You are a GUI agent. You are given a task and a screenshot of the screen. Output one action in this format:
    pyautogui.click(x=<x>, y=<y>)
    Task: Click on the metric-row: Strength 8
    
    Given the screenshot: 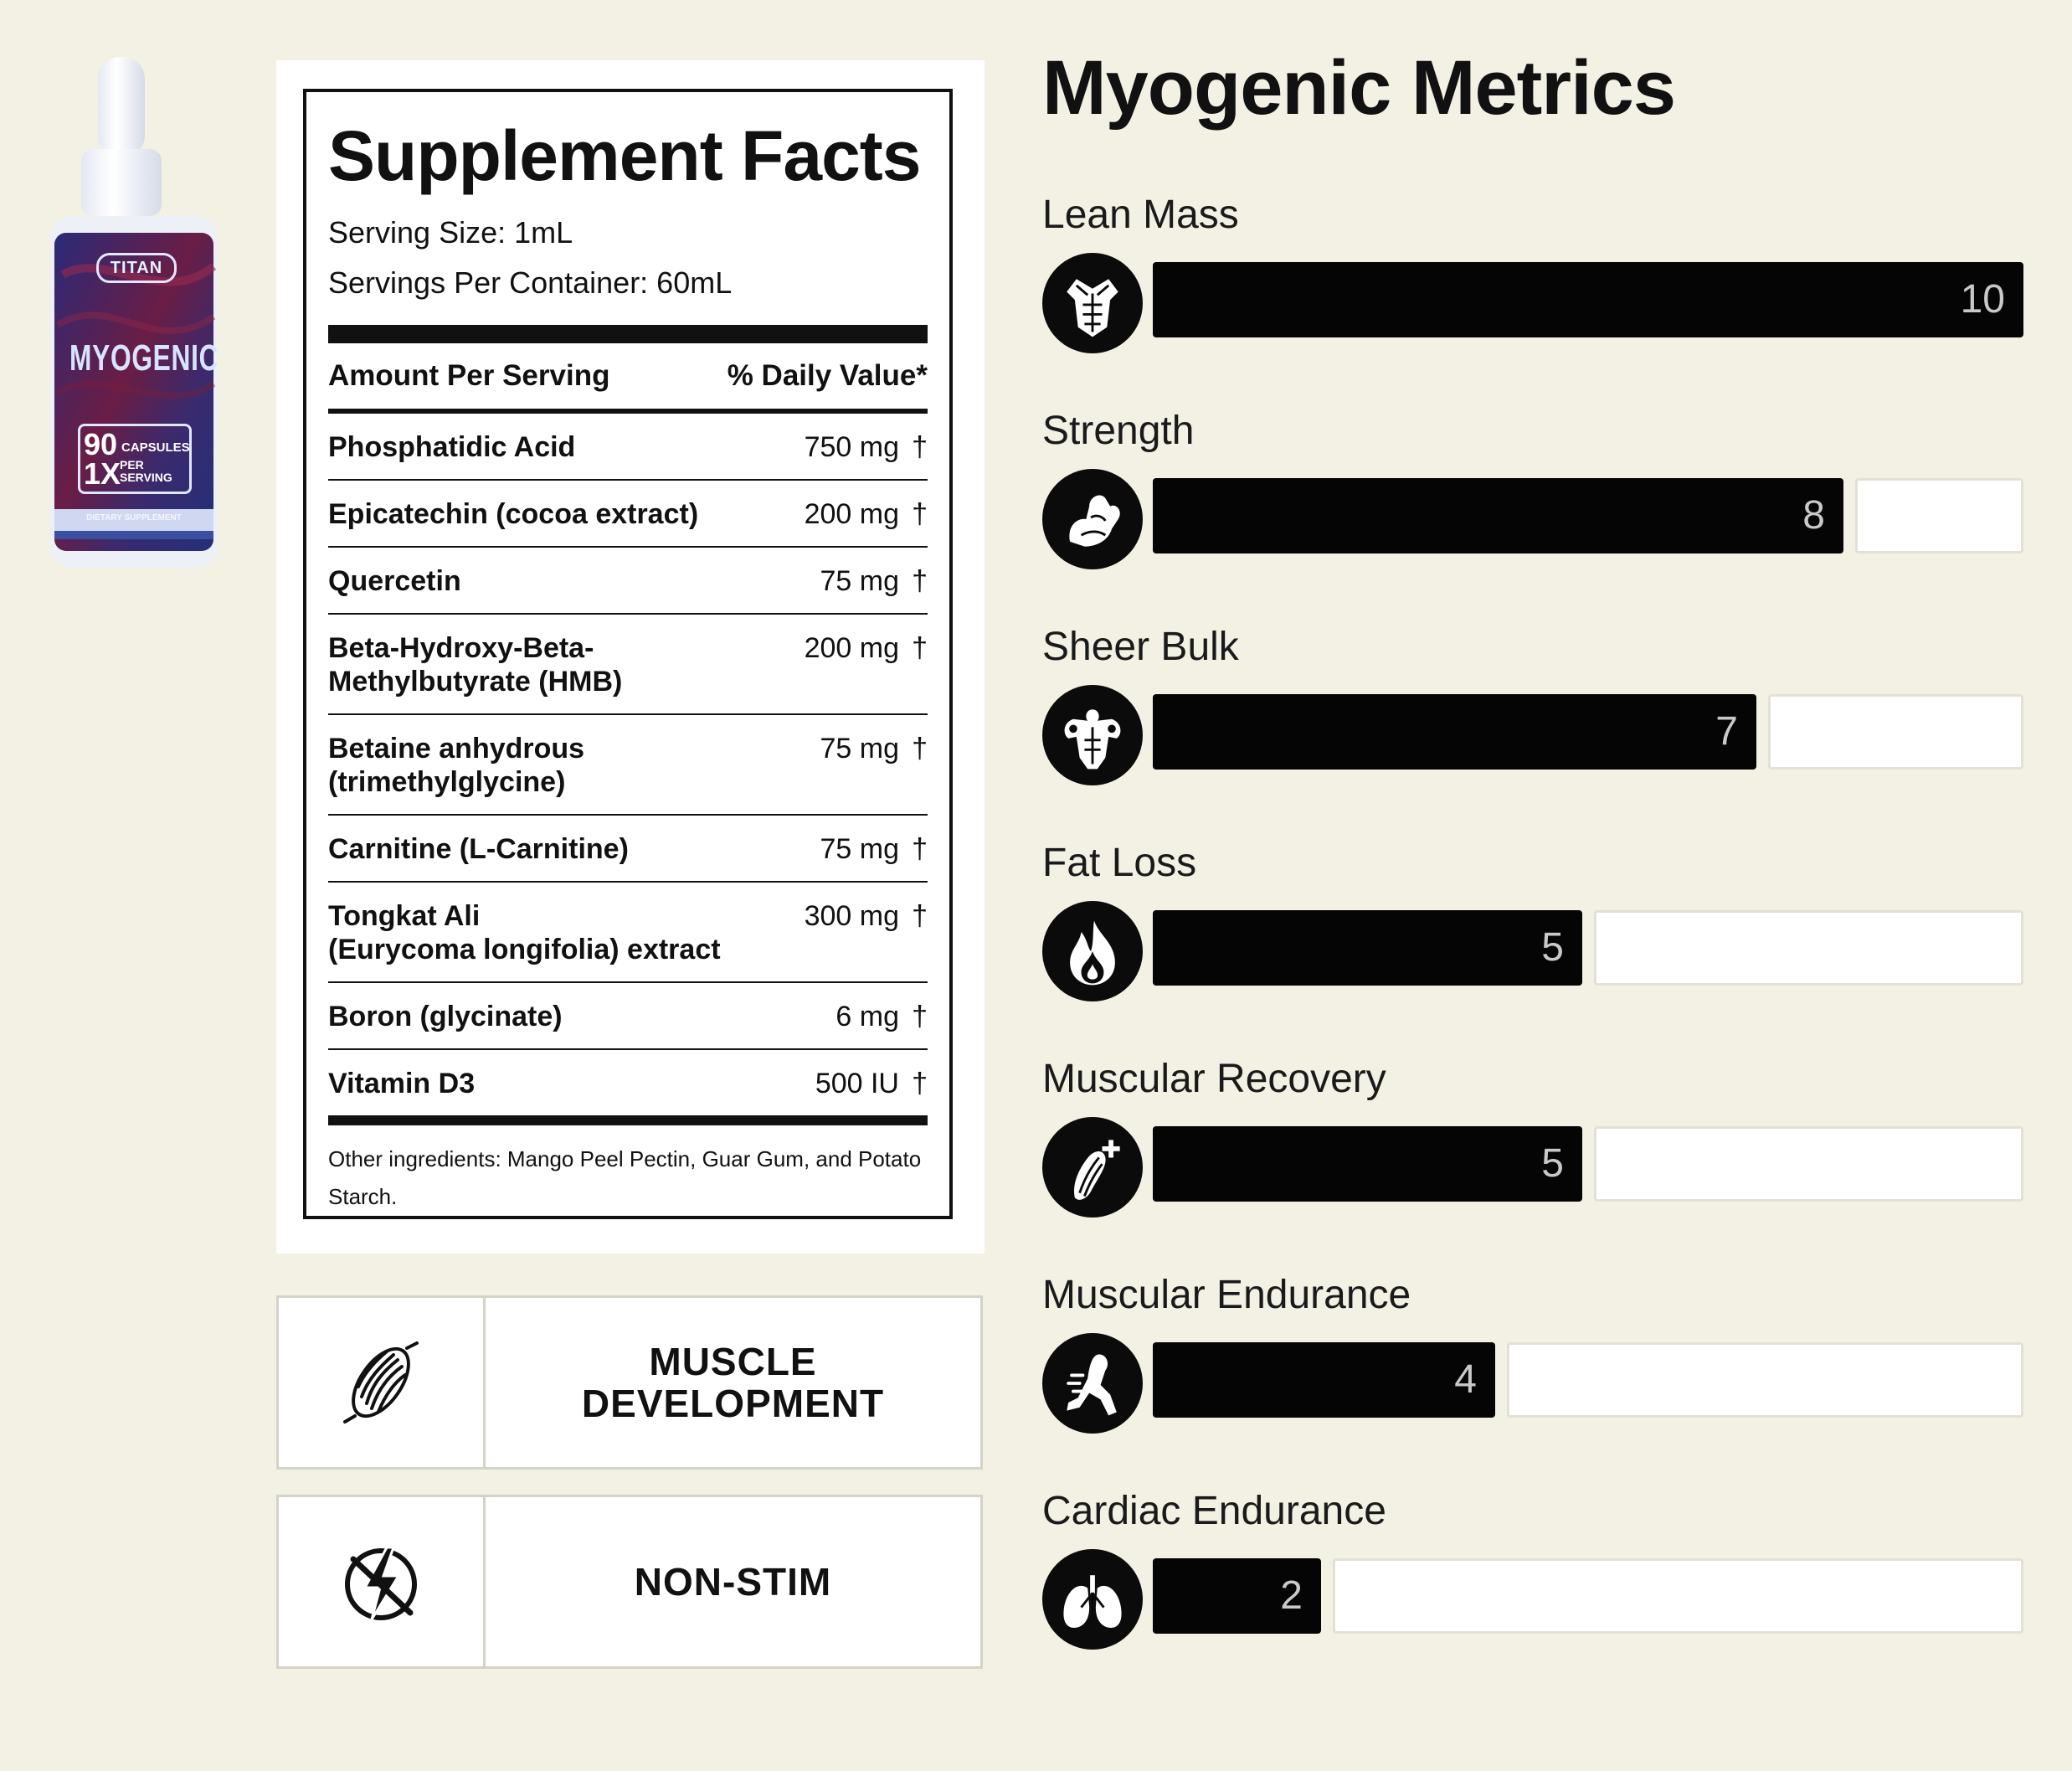 What is the action you would take?
    pyautogui.click(x=1536, y=485)
    